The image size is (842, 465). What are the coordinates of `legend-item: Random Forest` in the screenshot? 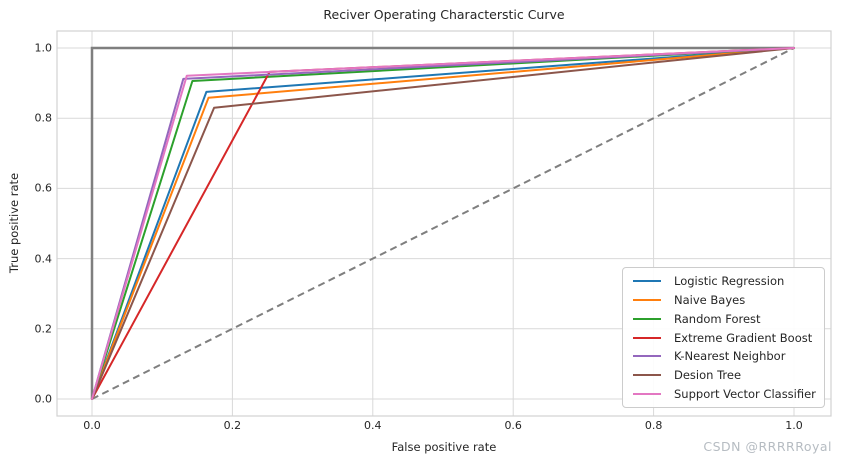 It's located at (723, 319).